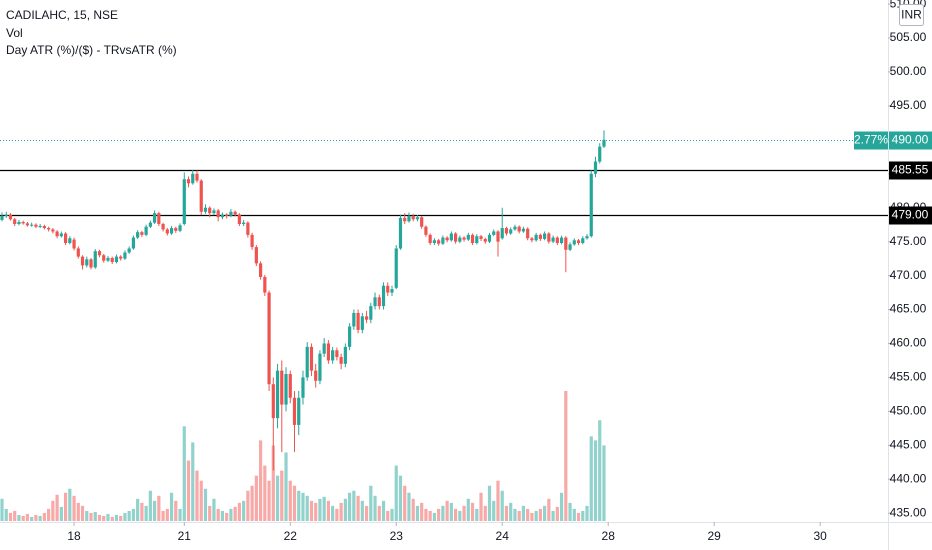 The height and width of the screenshot is (550, 932). What do you see at coordinates (910, 170) in the screenshot?
I see `level-label: 485.55` at bounding box center [910, 170].